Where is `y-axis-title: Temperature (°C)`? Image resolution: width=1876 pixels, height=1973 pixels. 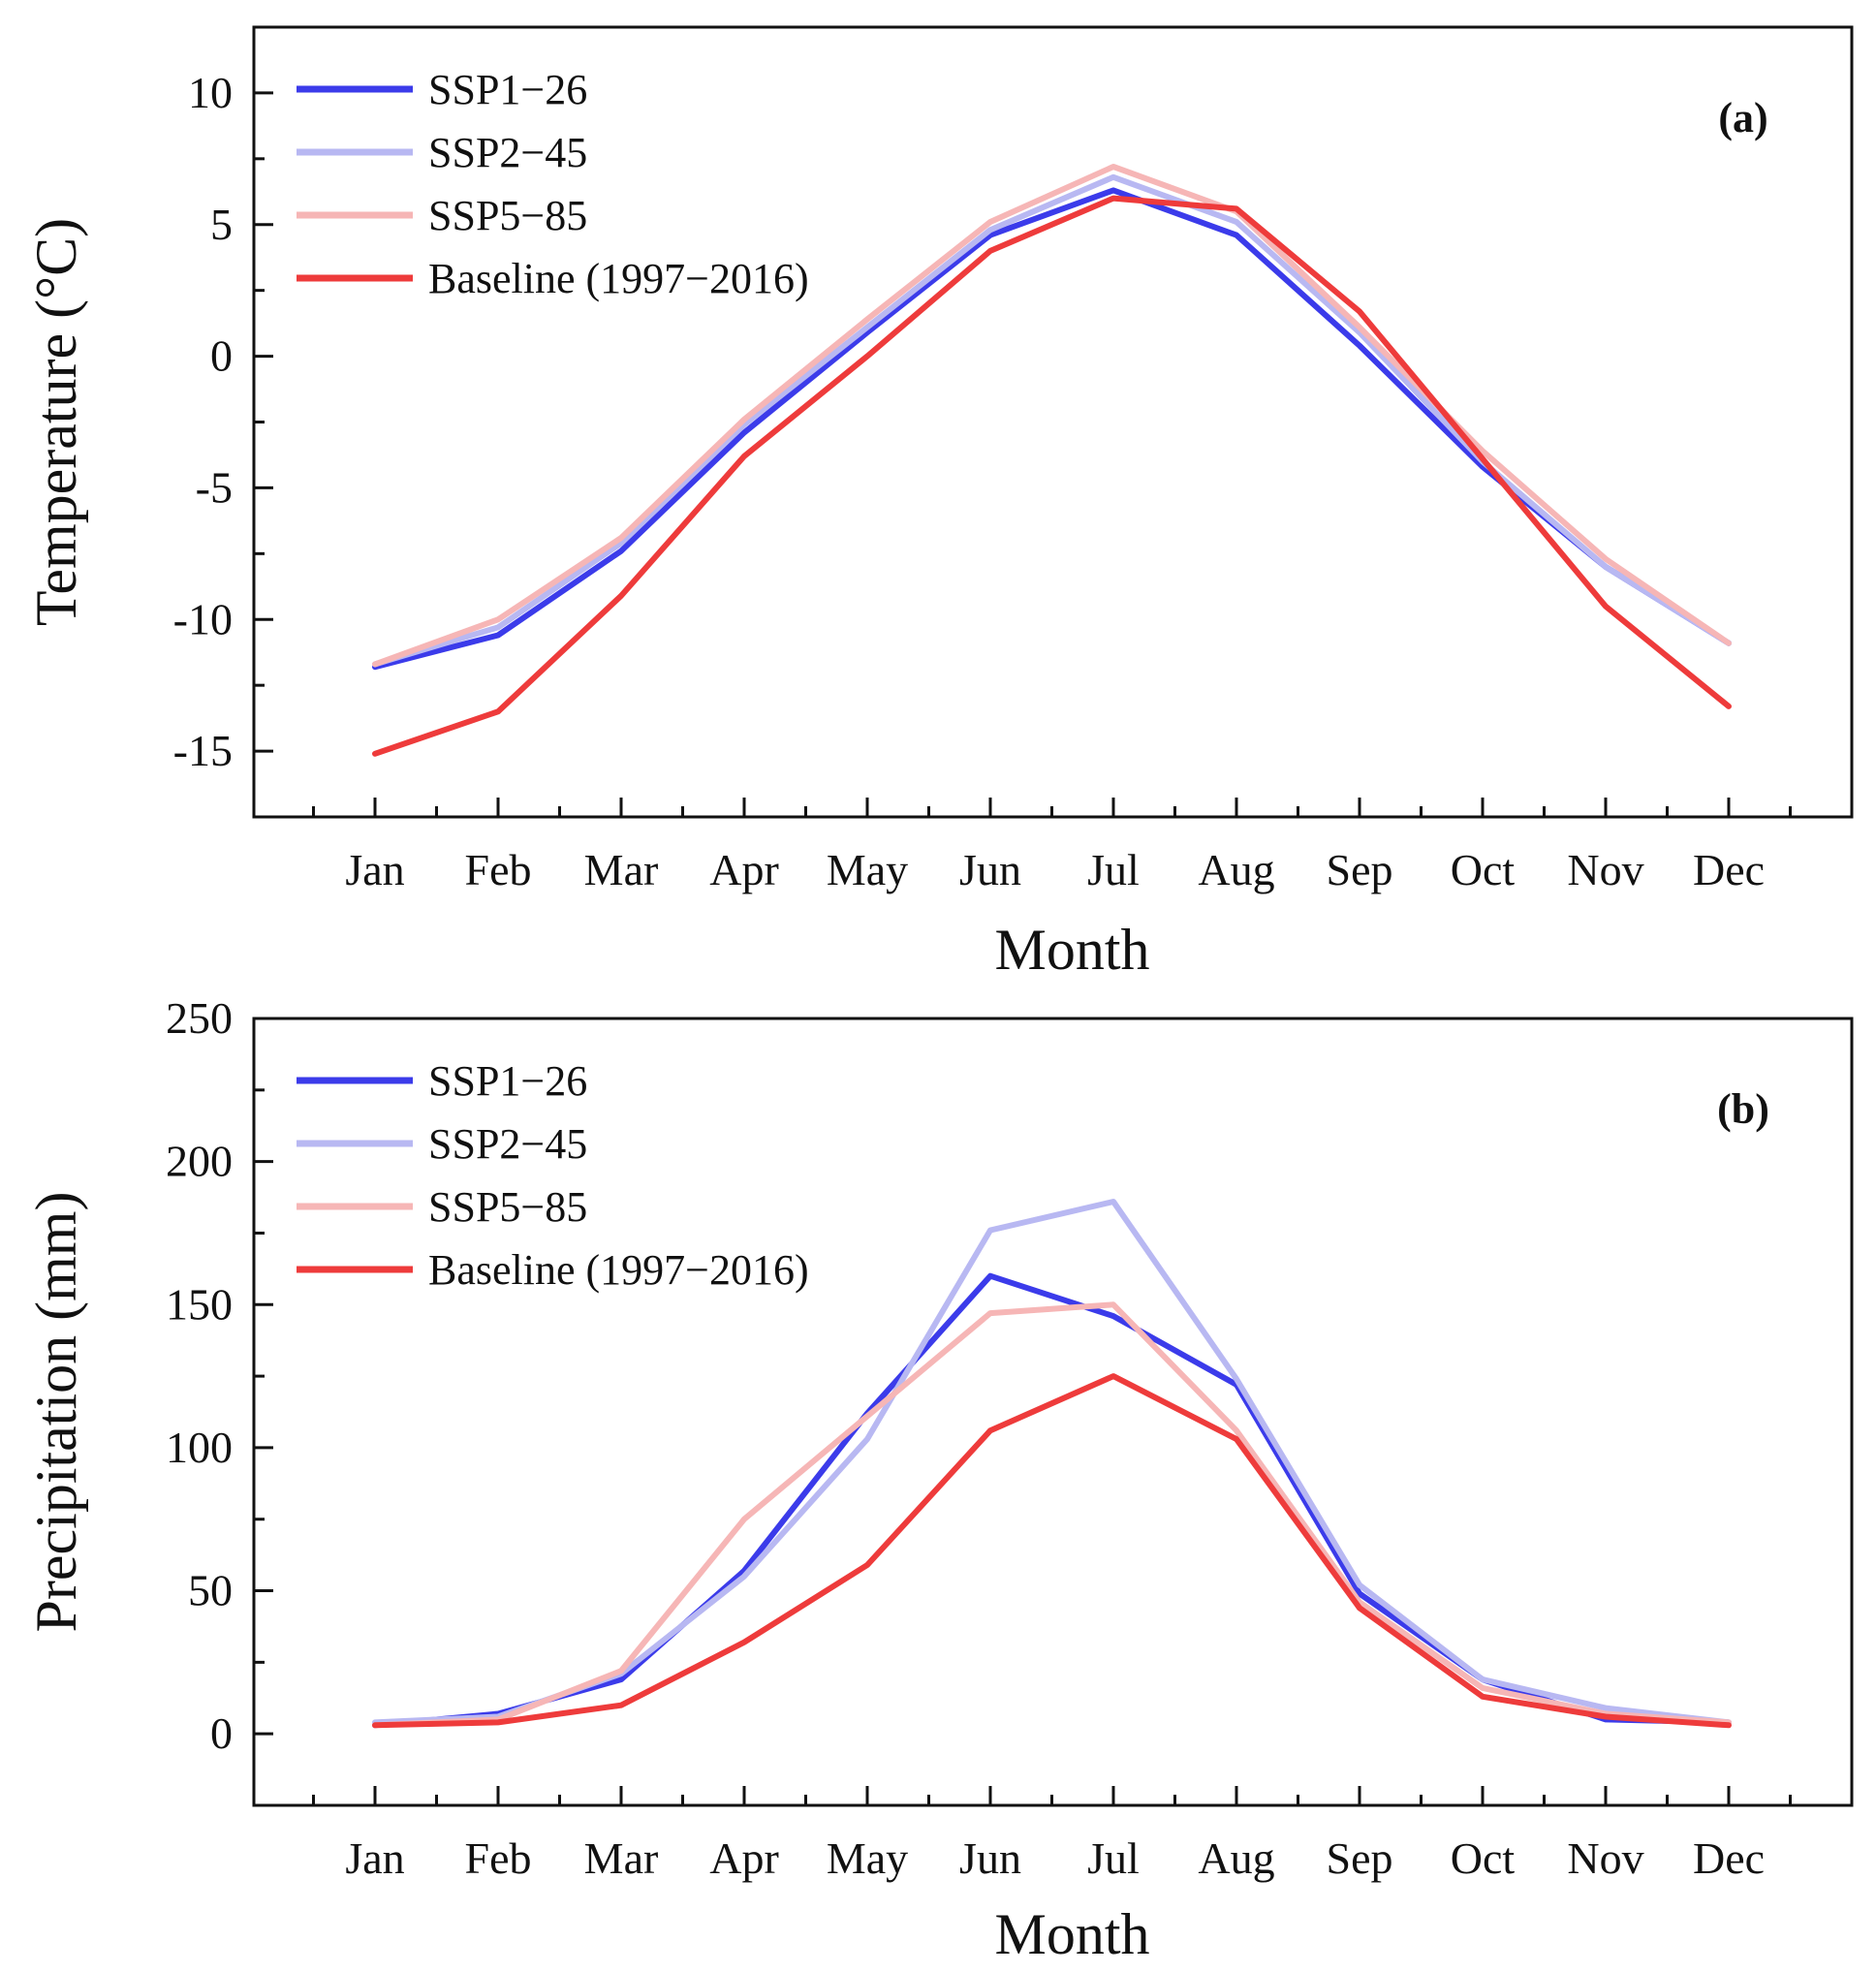
y-axis-title: Temperature (°C) is located at coordinates (56, 422).